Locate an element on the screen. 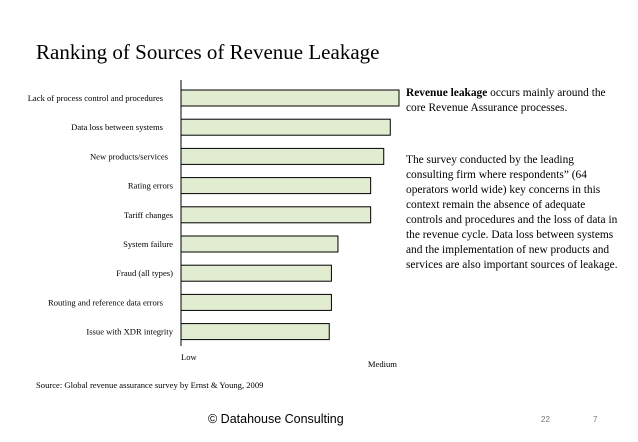 This screenshot has width=638, height=442. category-label: System failure is located at coordinates (148, 244).